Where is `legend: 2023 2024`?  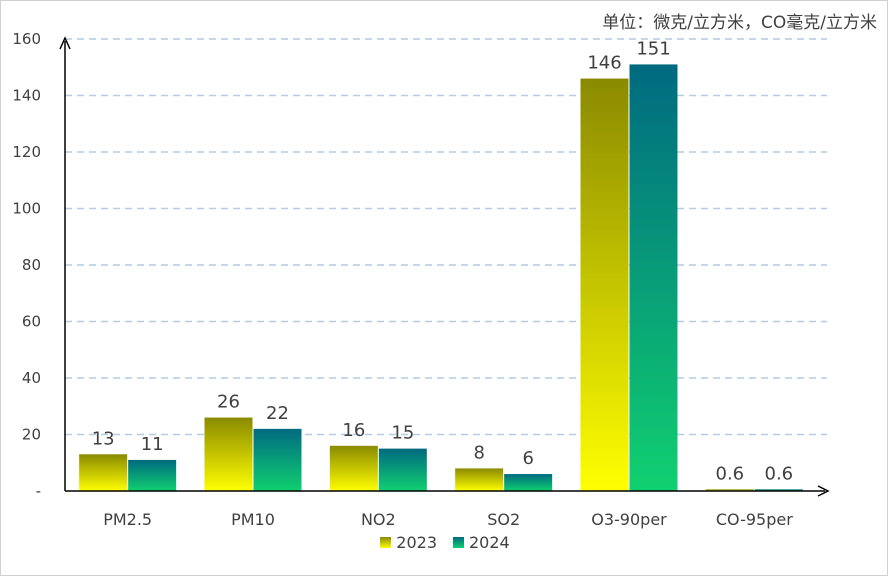
legend: 2023 2024 is located at coordinates (444, 542).